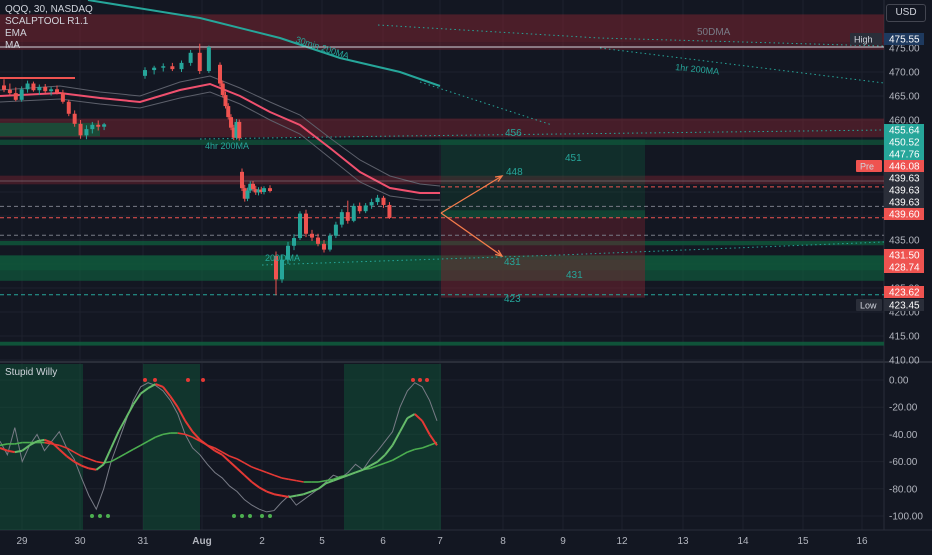  I want to click on oscillator-title: Stupid Willy, so click(31, 372).